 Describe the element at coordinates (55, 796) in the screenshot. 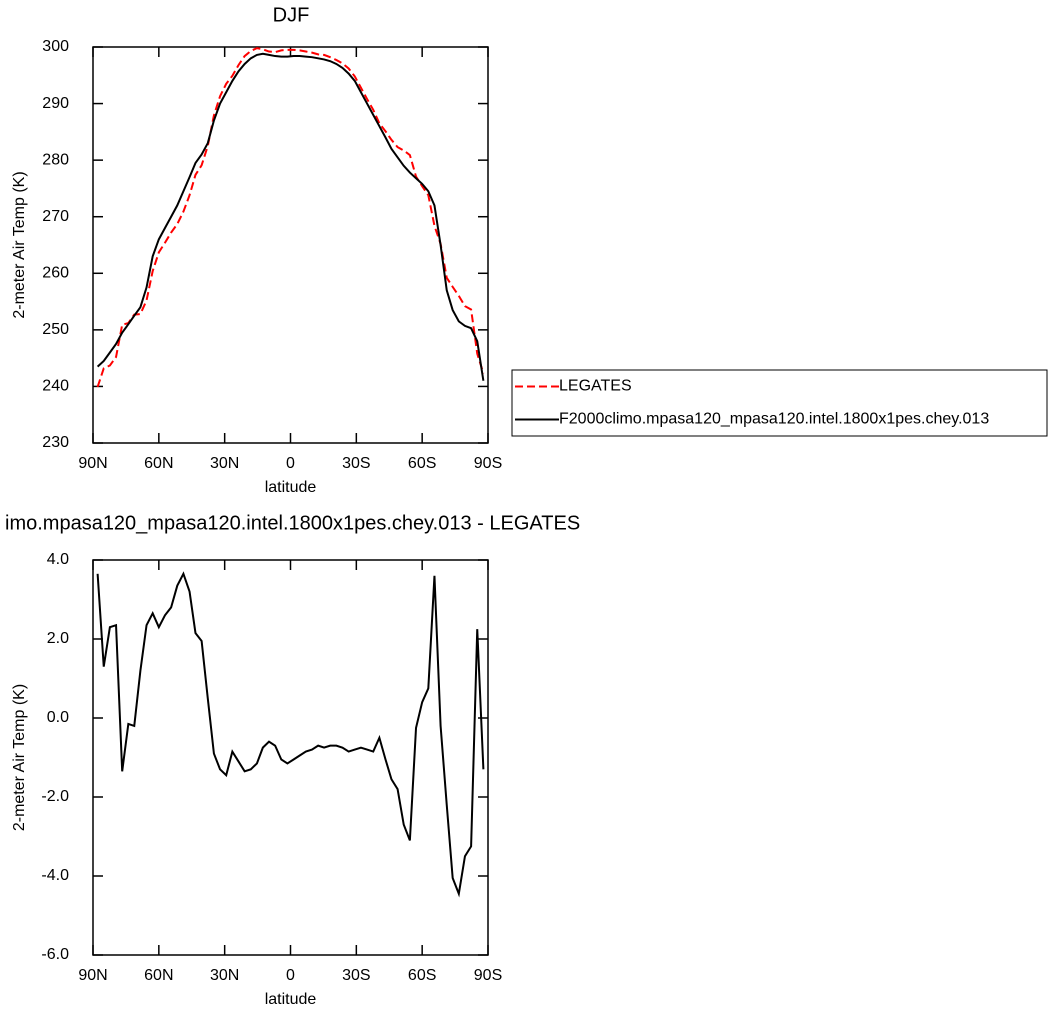

I see `y-tick-label: -2.0` at that location.